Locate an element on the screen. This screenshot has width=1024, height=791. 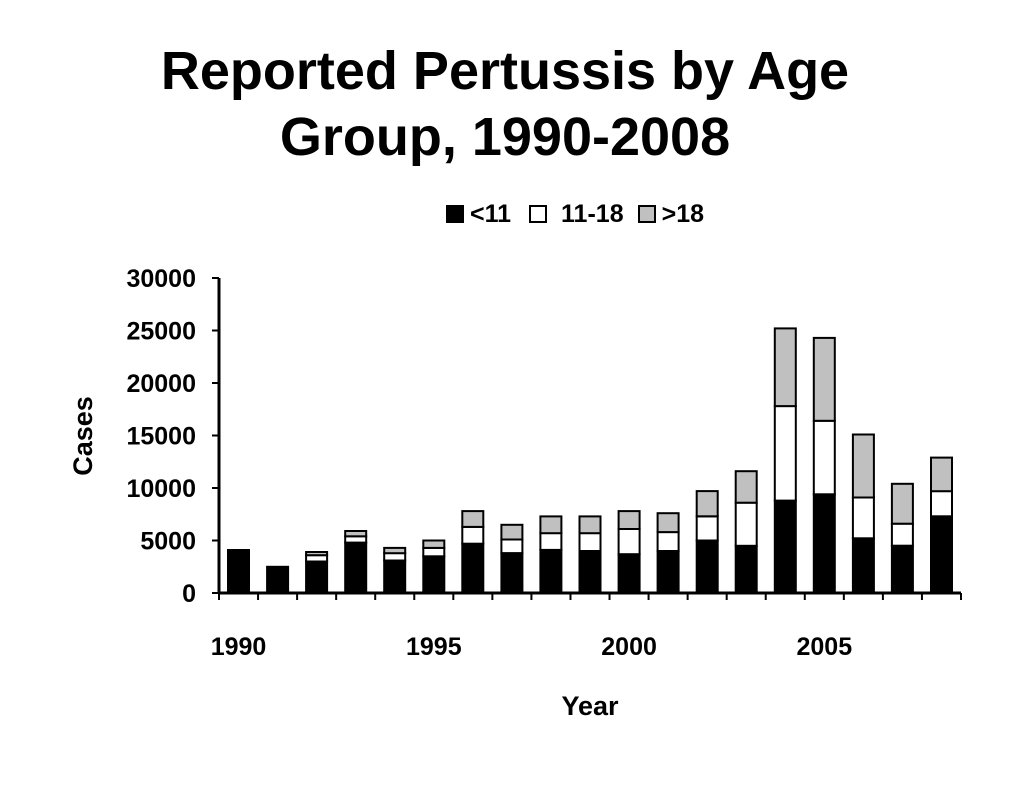
legend-item-over-18: >18 is located at coordinates (671, 214).